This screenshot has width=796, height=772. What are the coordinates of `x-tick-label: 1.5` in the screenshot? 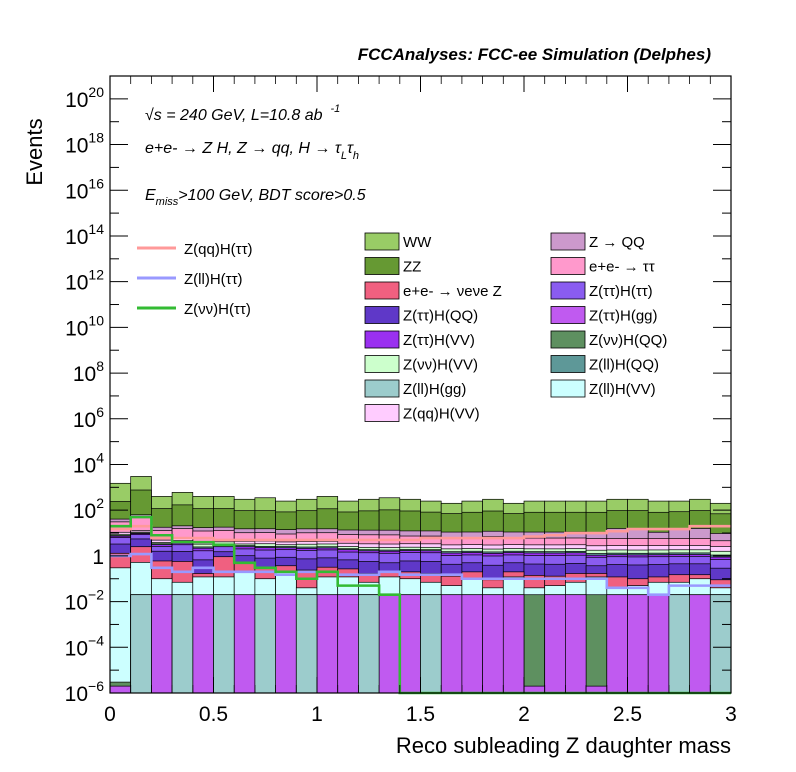 It's located at (420, 714).